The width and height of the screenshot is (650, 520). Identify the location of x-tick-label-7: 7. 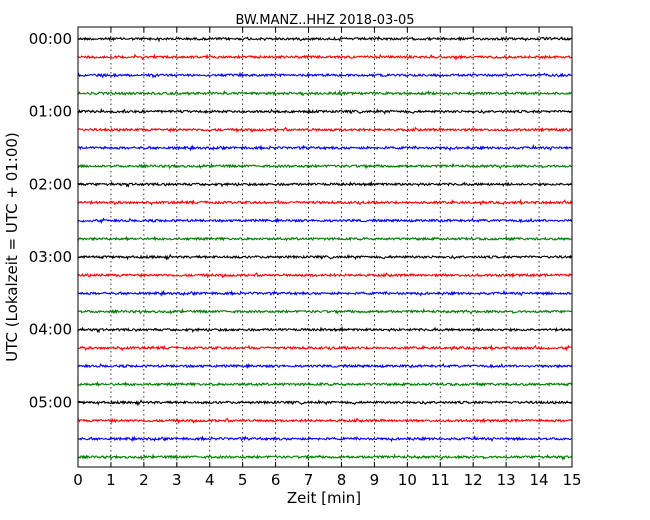
(309, 480).